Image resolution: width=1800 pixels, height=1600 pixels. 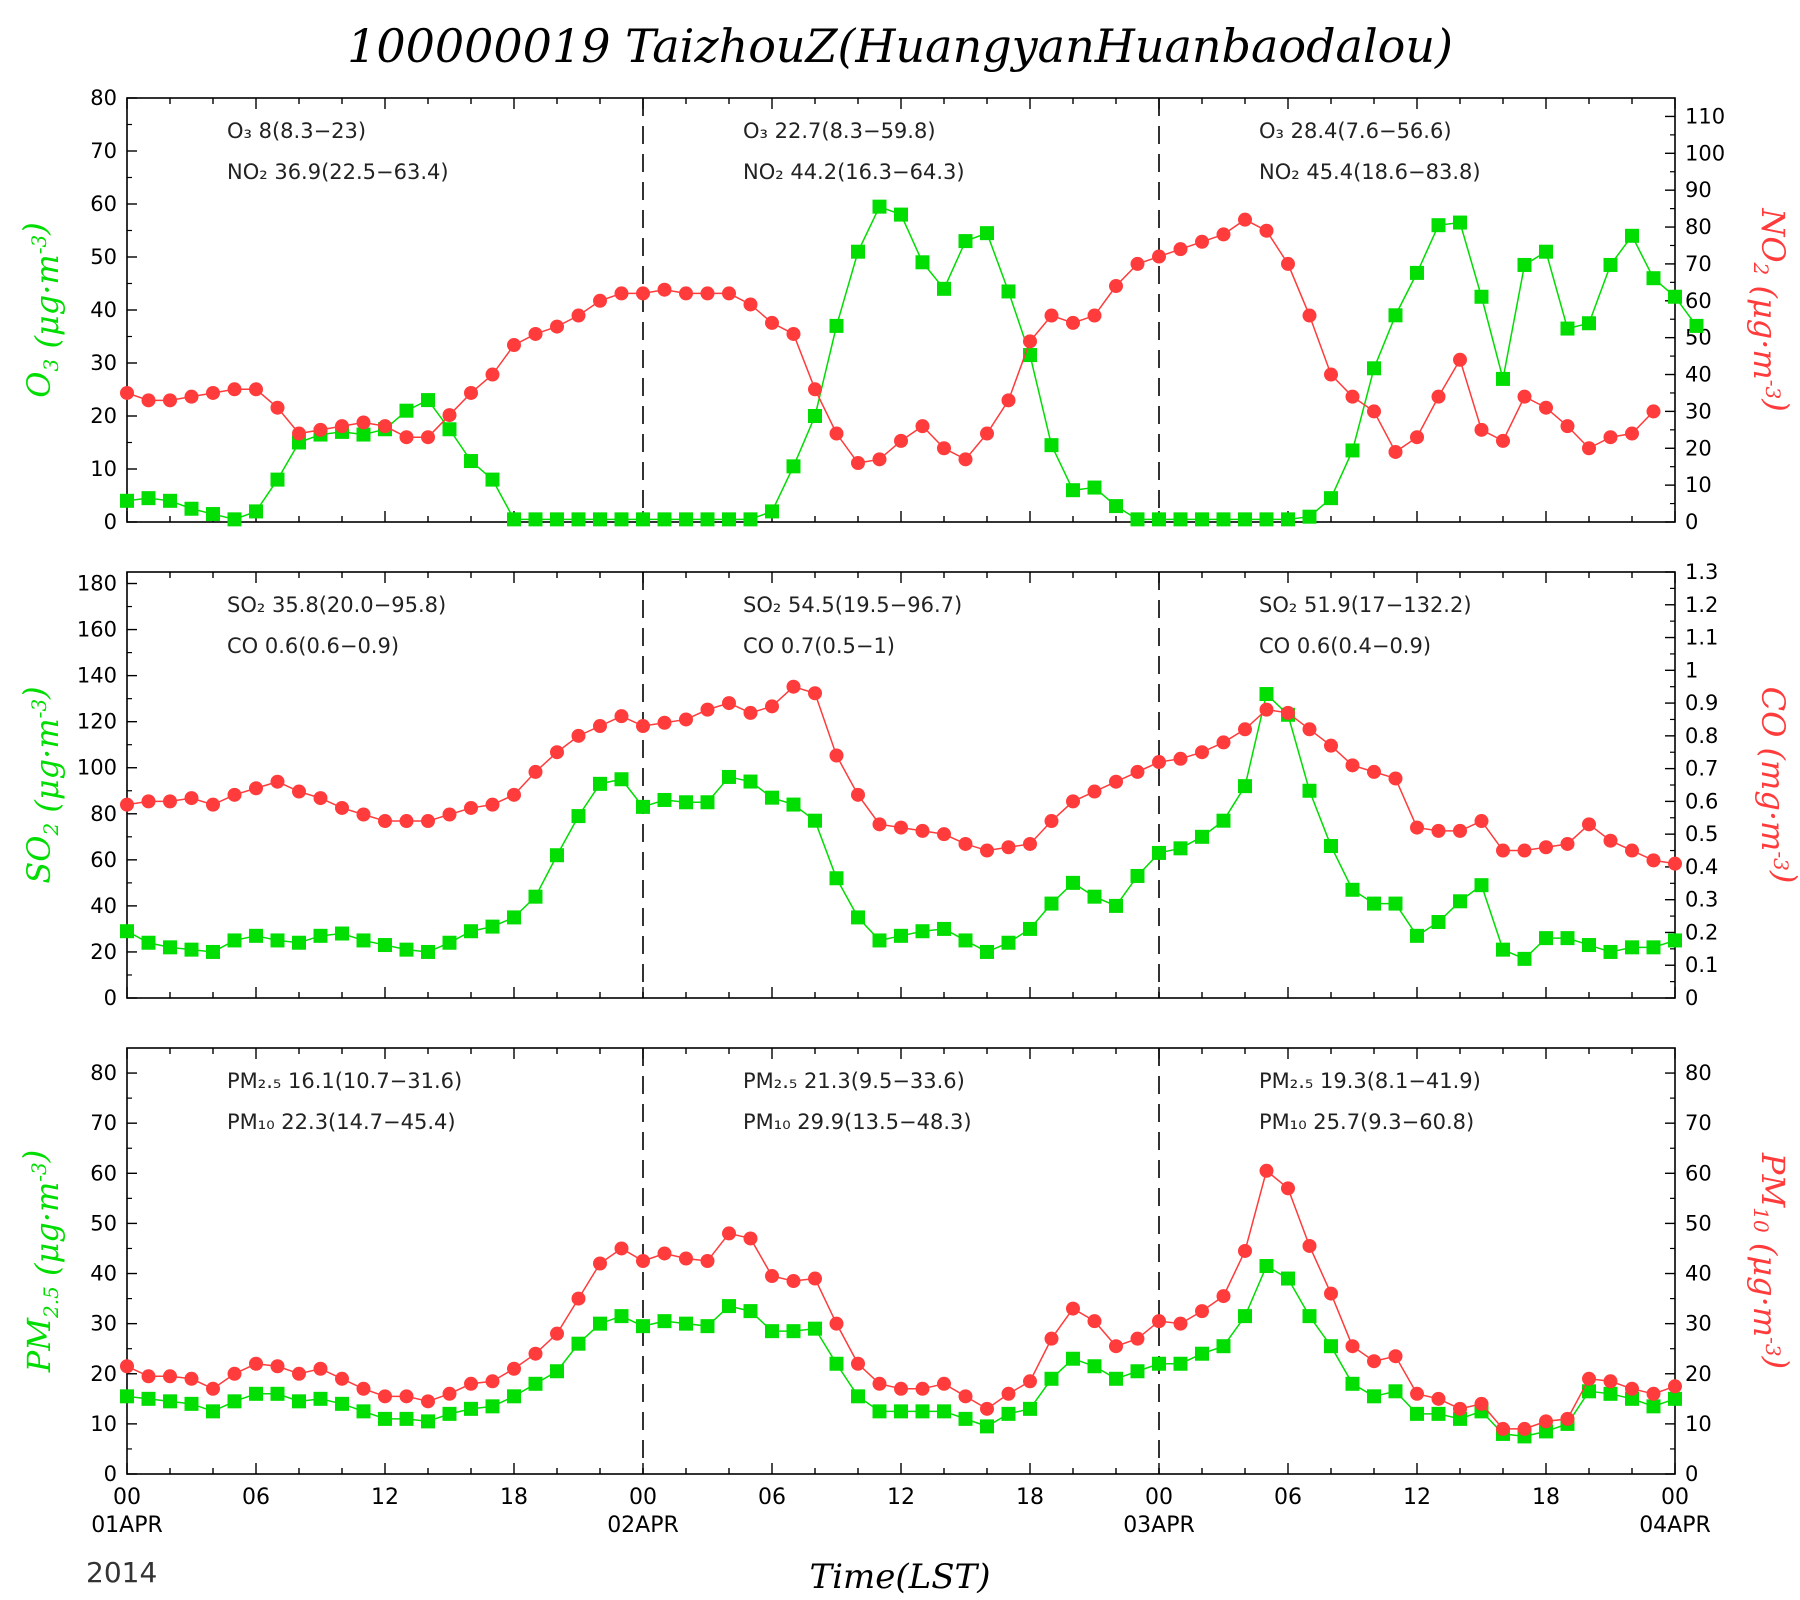 What do you see at coordinates (97, 722) in the screenshot?
I see `left-tick-label: 120` at bounding box center [97, 722].